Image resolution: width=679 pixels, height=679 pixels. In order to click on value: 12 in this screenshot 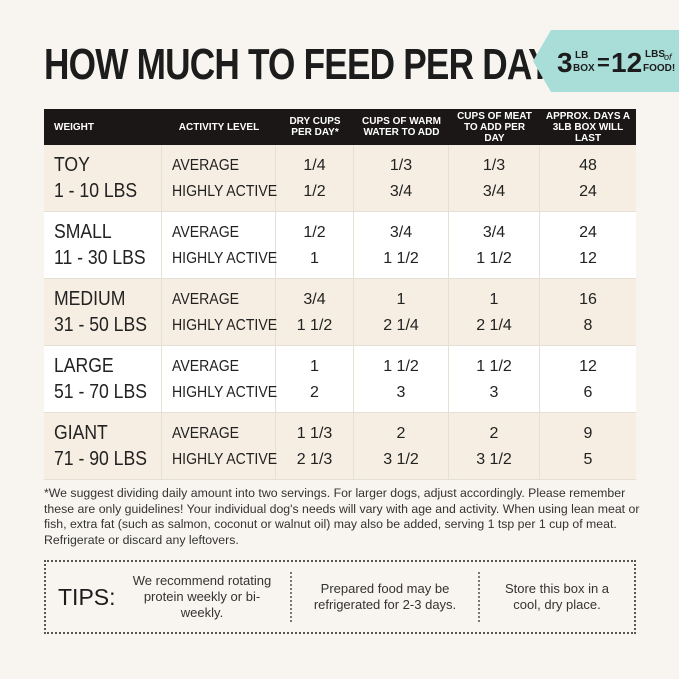, I will do `click(588, 258)`.